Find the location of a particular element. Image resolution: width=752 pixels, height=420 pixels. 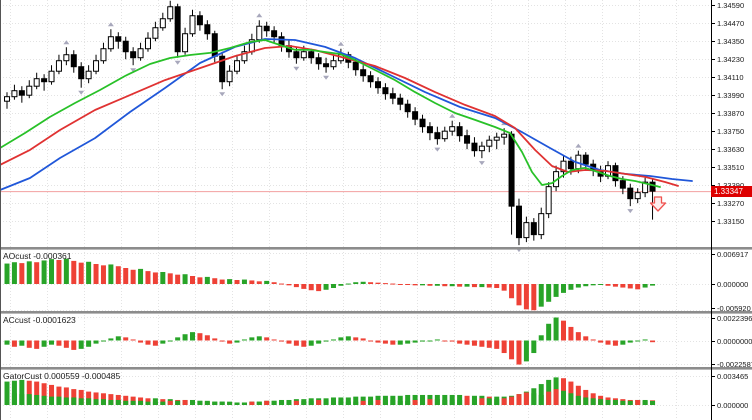

ao-pane-label: AOcust -0.000361 is located at coordinates (37, 256).